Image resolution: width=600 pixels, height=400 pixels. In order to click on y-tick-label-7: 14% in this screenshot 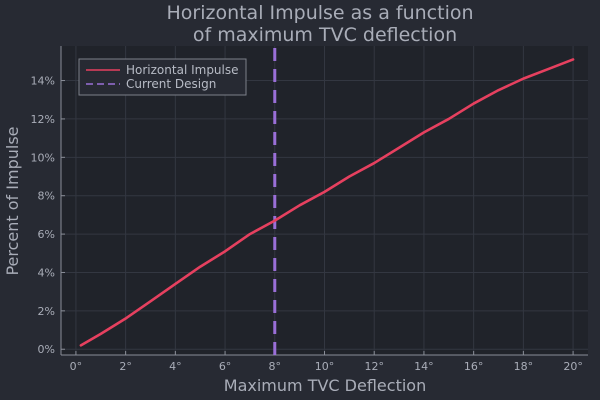, I will do `click(43, 81)`.